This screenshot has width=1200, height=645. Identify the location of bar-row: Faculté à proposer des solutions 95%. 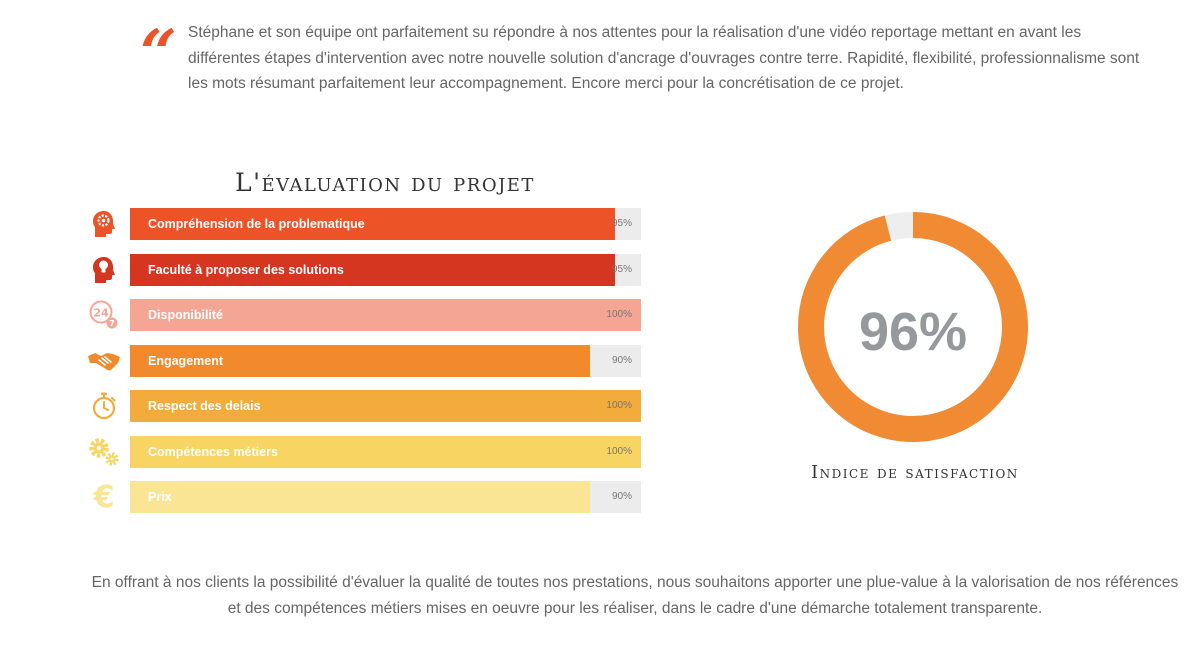
(364, 269).